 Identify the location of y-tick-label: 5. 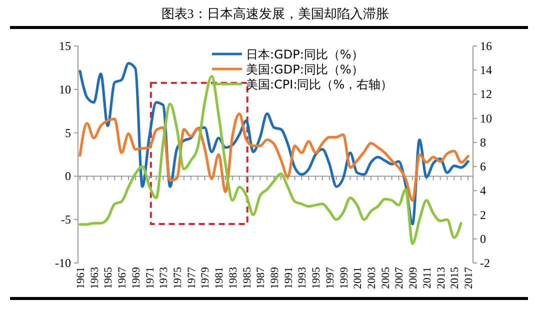
(68, 133).